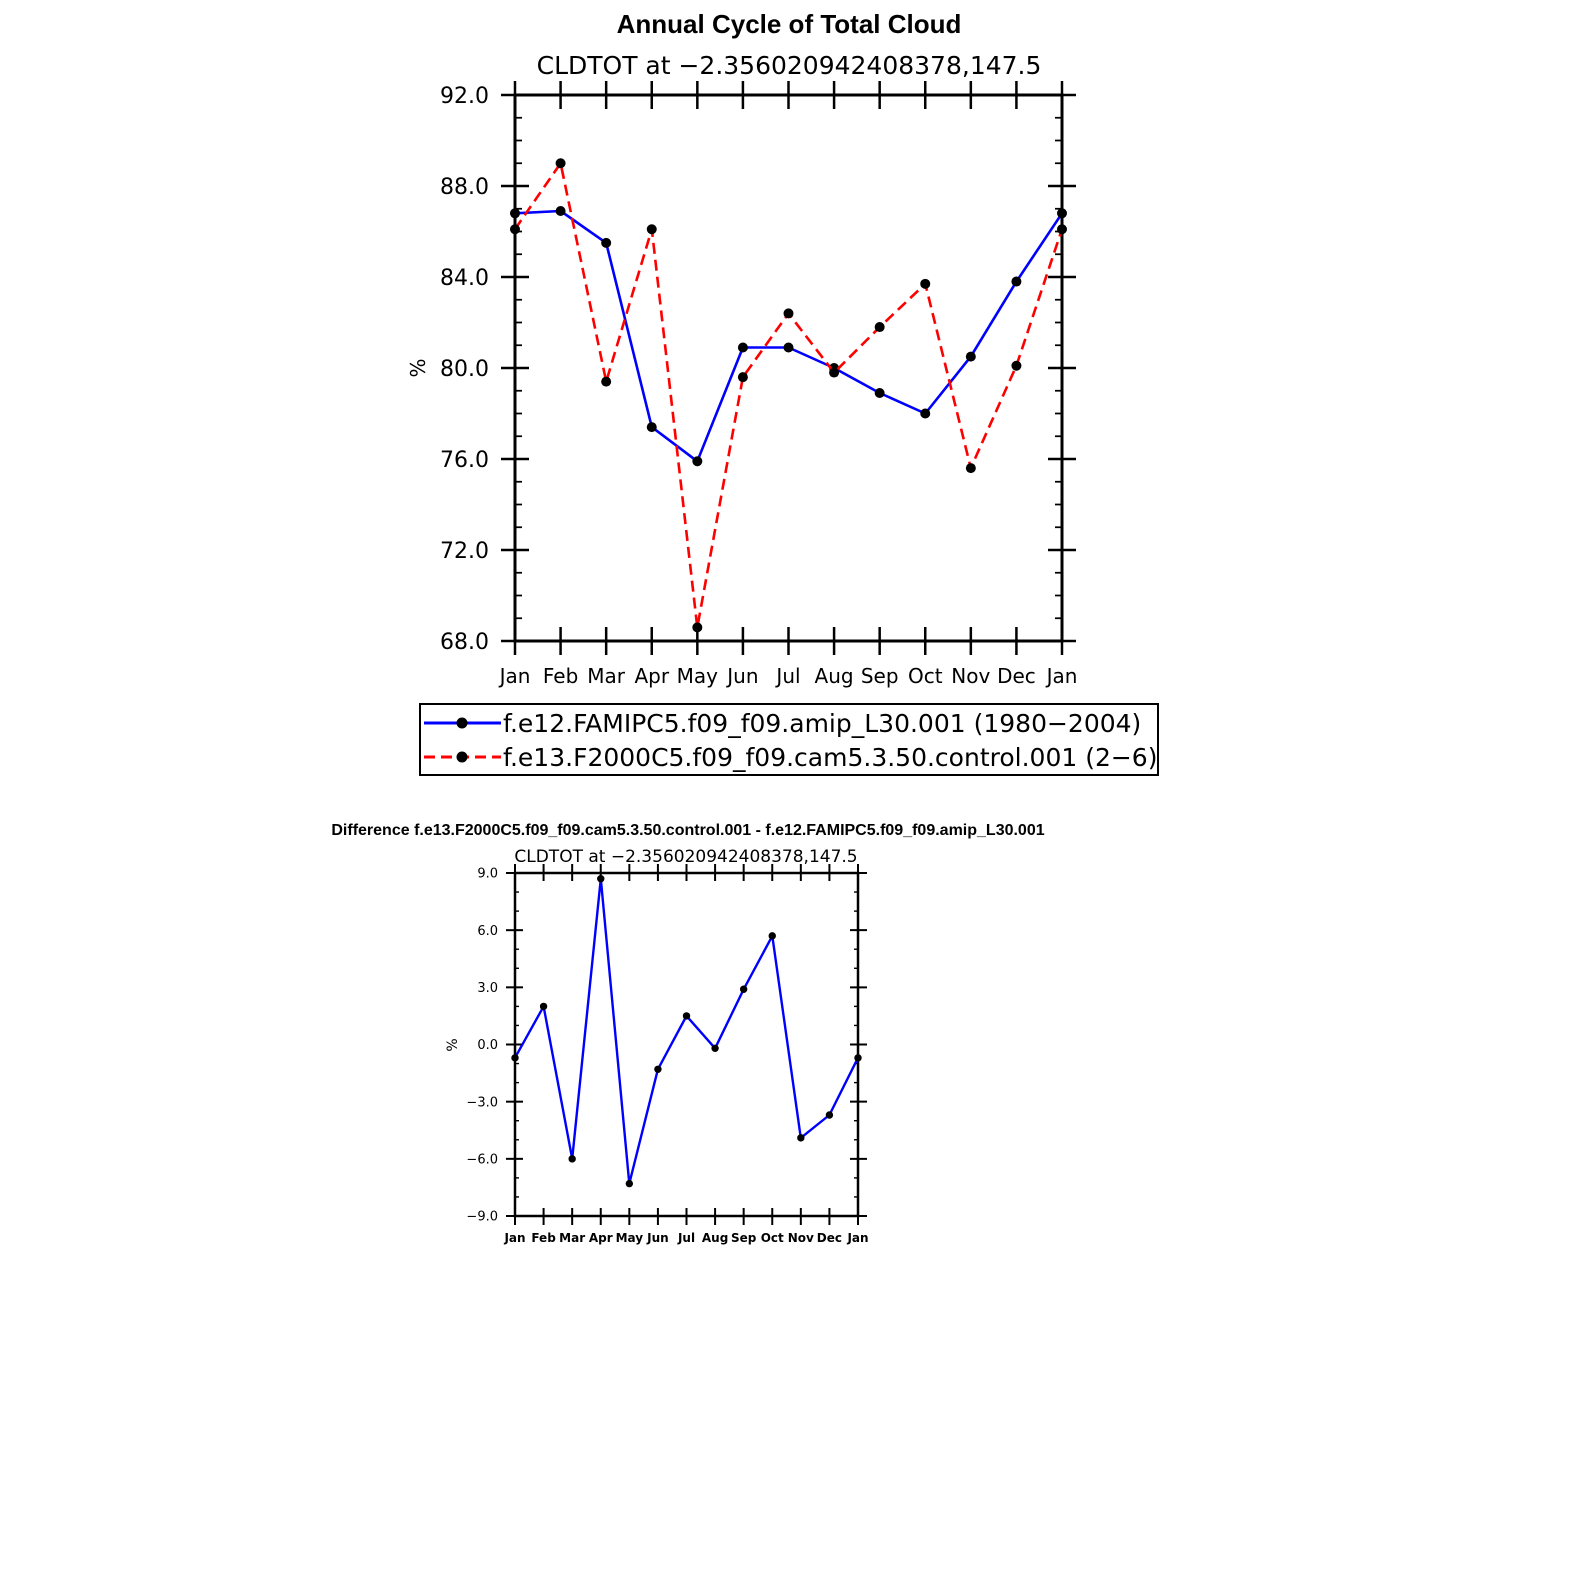  Describe the element at coordinates (789, 65) in the screenshot. I see `chart-subtitle: CLDTOT at −2.356020942408378,147.5` at that location.